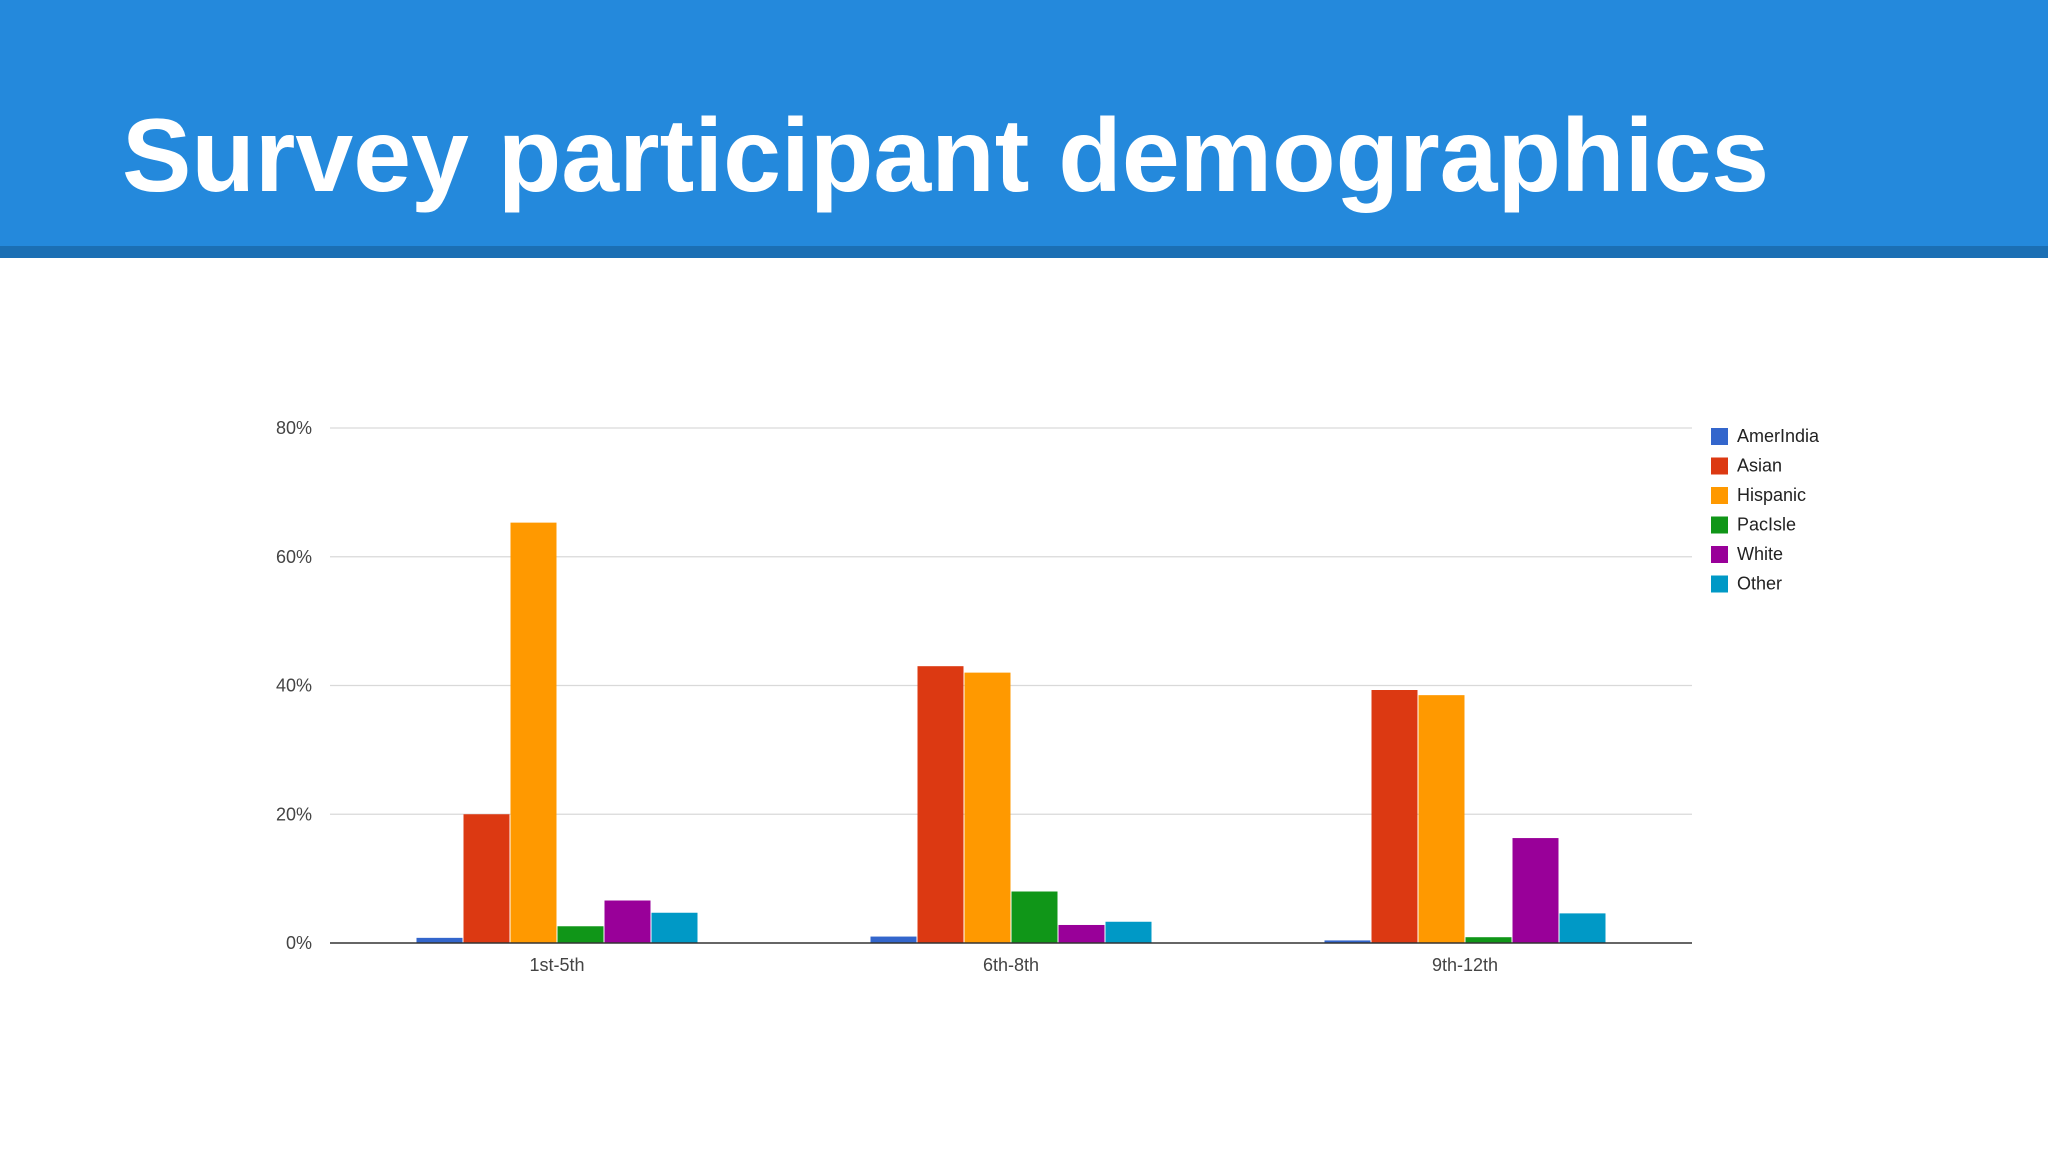 This screenshot has width=2048, height=1152. I want to click on legend: AmerIndia Asian Hispanic PacIsle White Other, so click(1765, 510).